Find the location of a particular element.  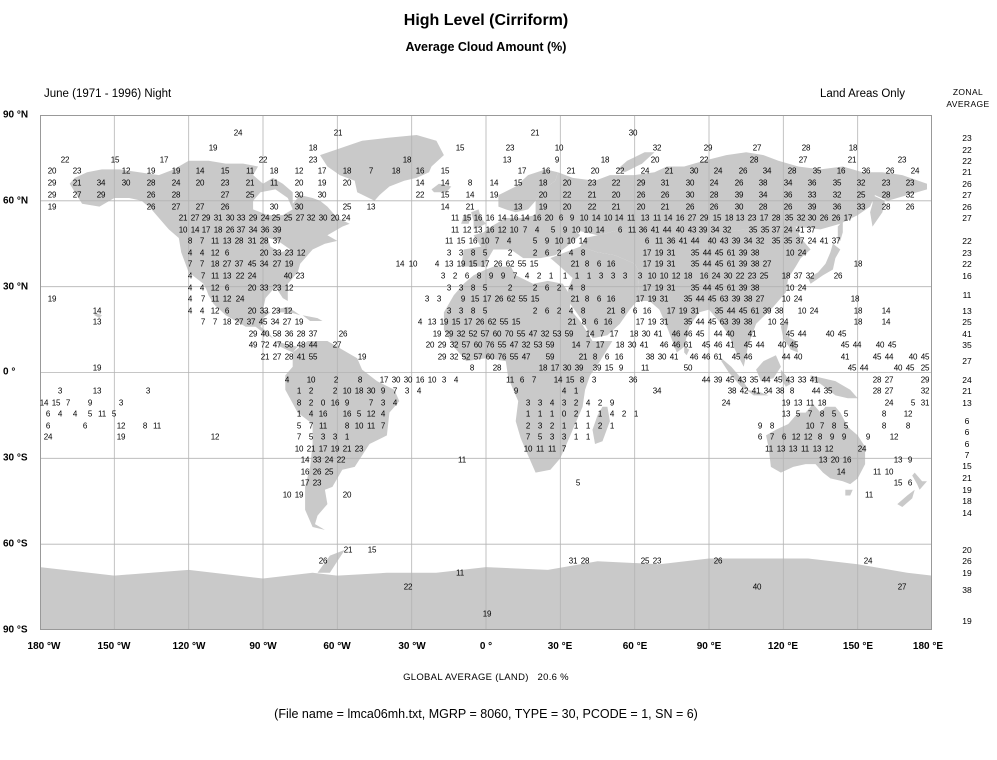

coverage-label: Land Areas Only is located at coordinates (862, 94).